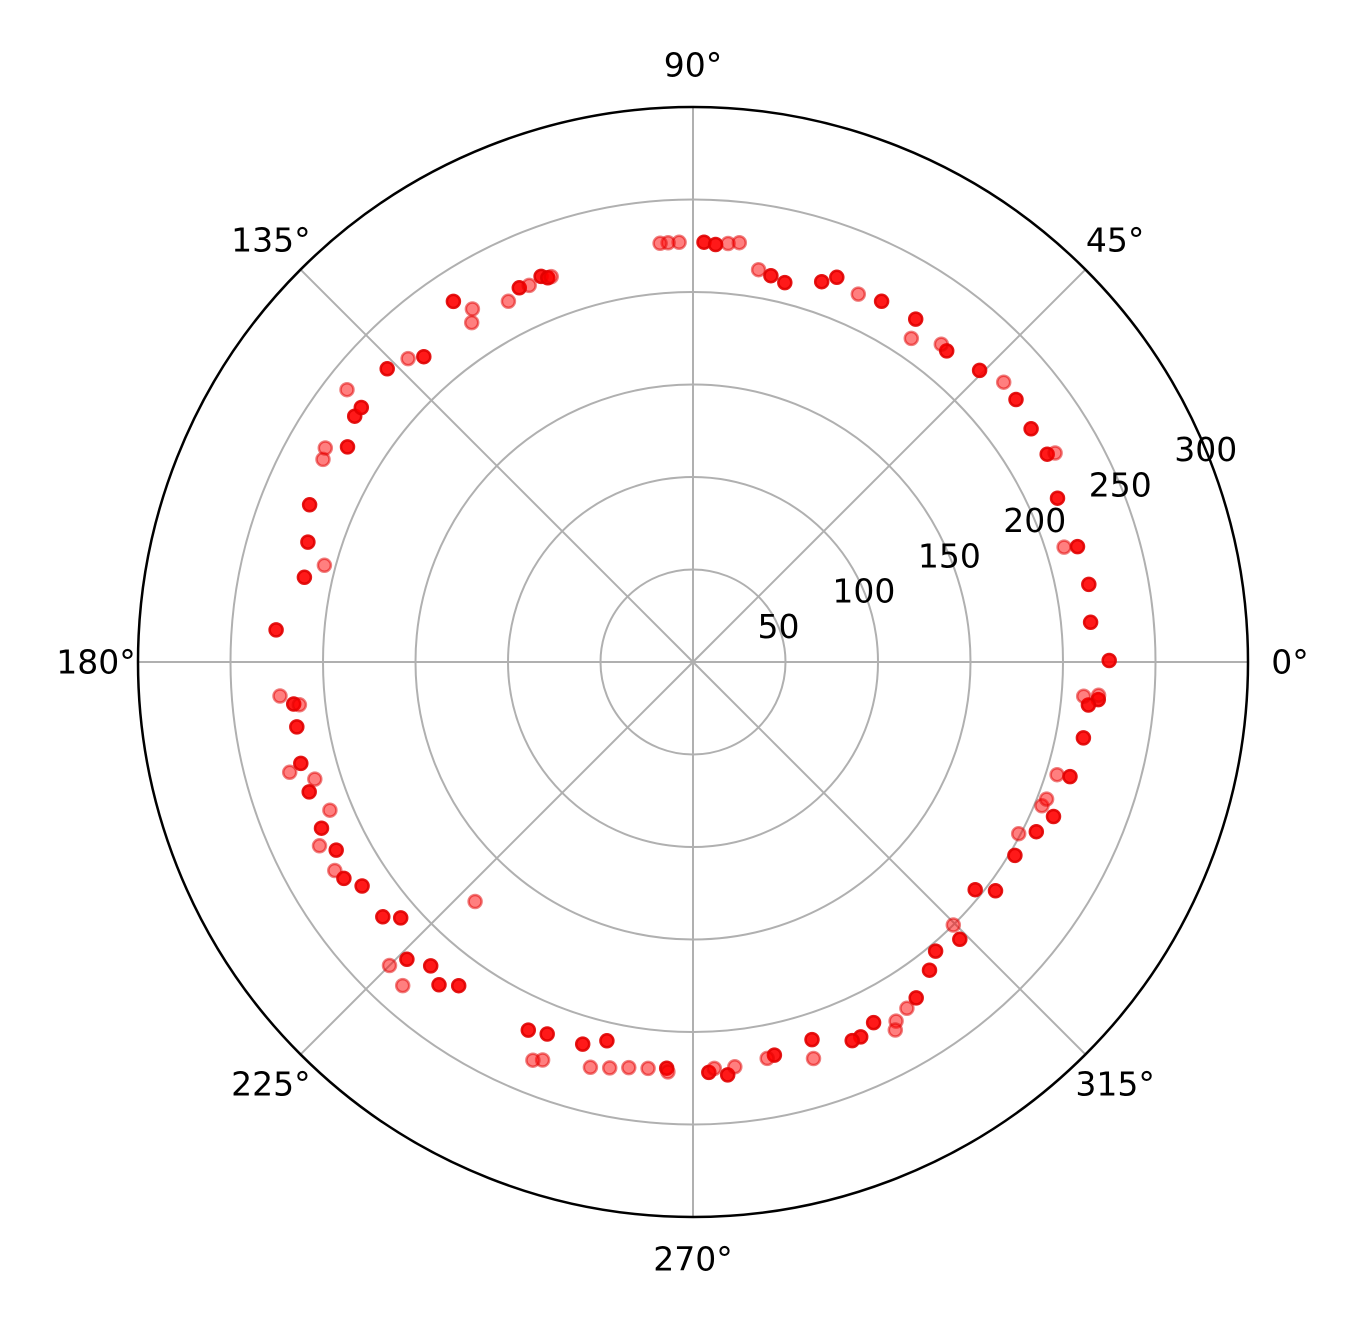 The width and height of the screenshot is (1359, 1327). Describe the element at coordinates (1205, 449) in the screenshot. I see `r-tick-label: 300` at that location.